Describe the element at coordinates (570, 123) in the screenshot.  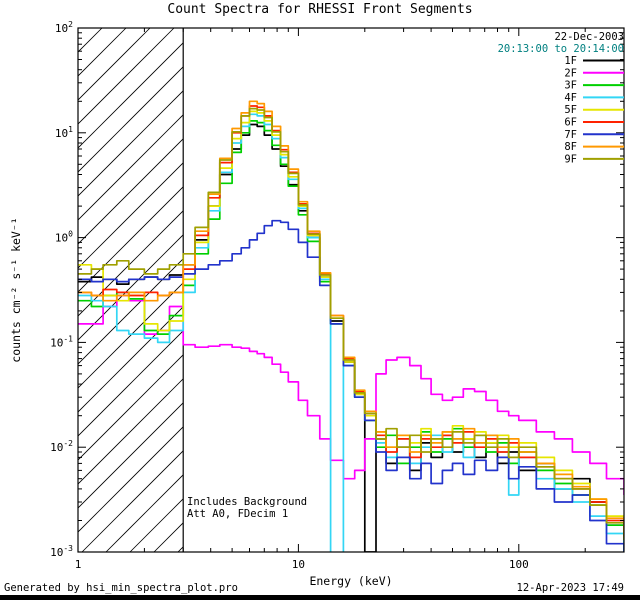
I see `legend-label-6F: 6F` at that location.